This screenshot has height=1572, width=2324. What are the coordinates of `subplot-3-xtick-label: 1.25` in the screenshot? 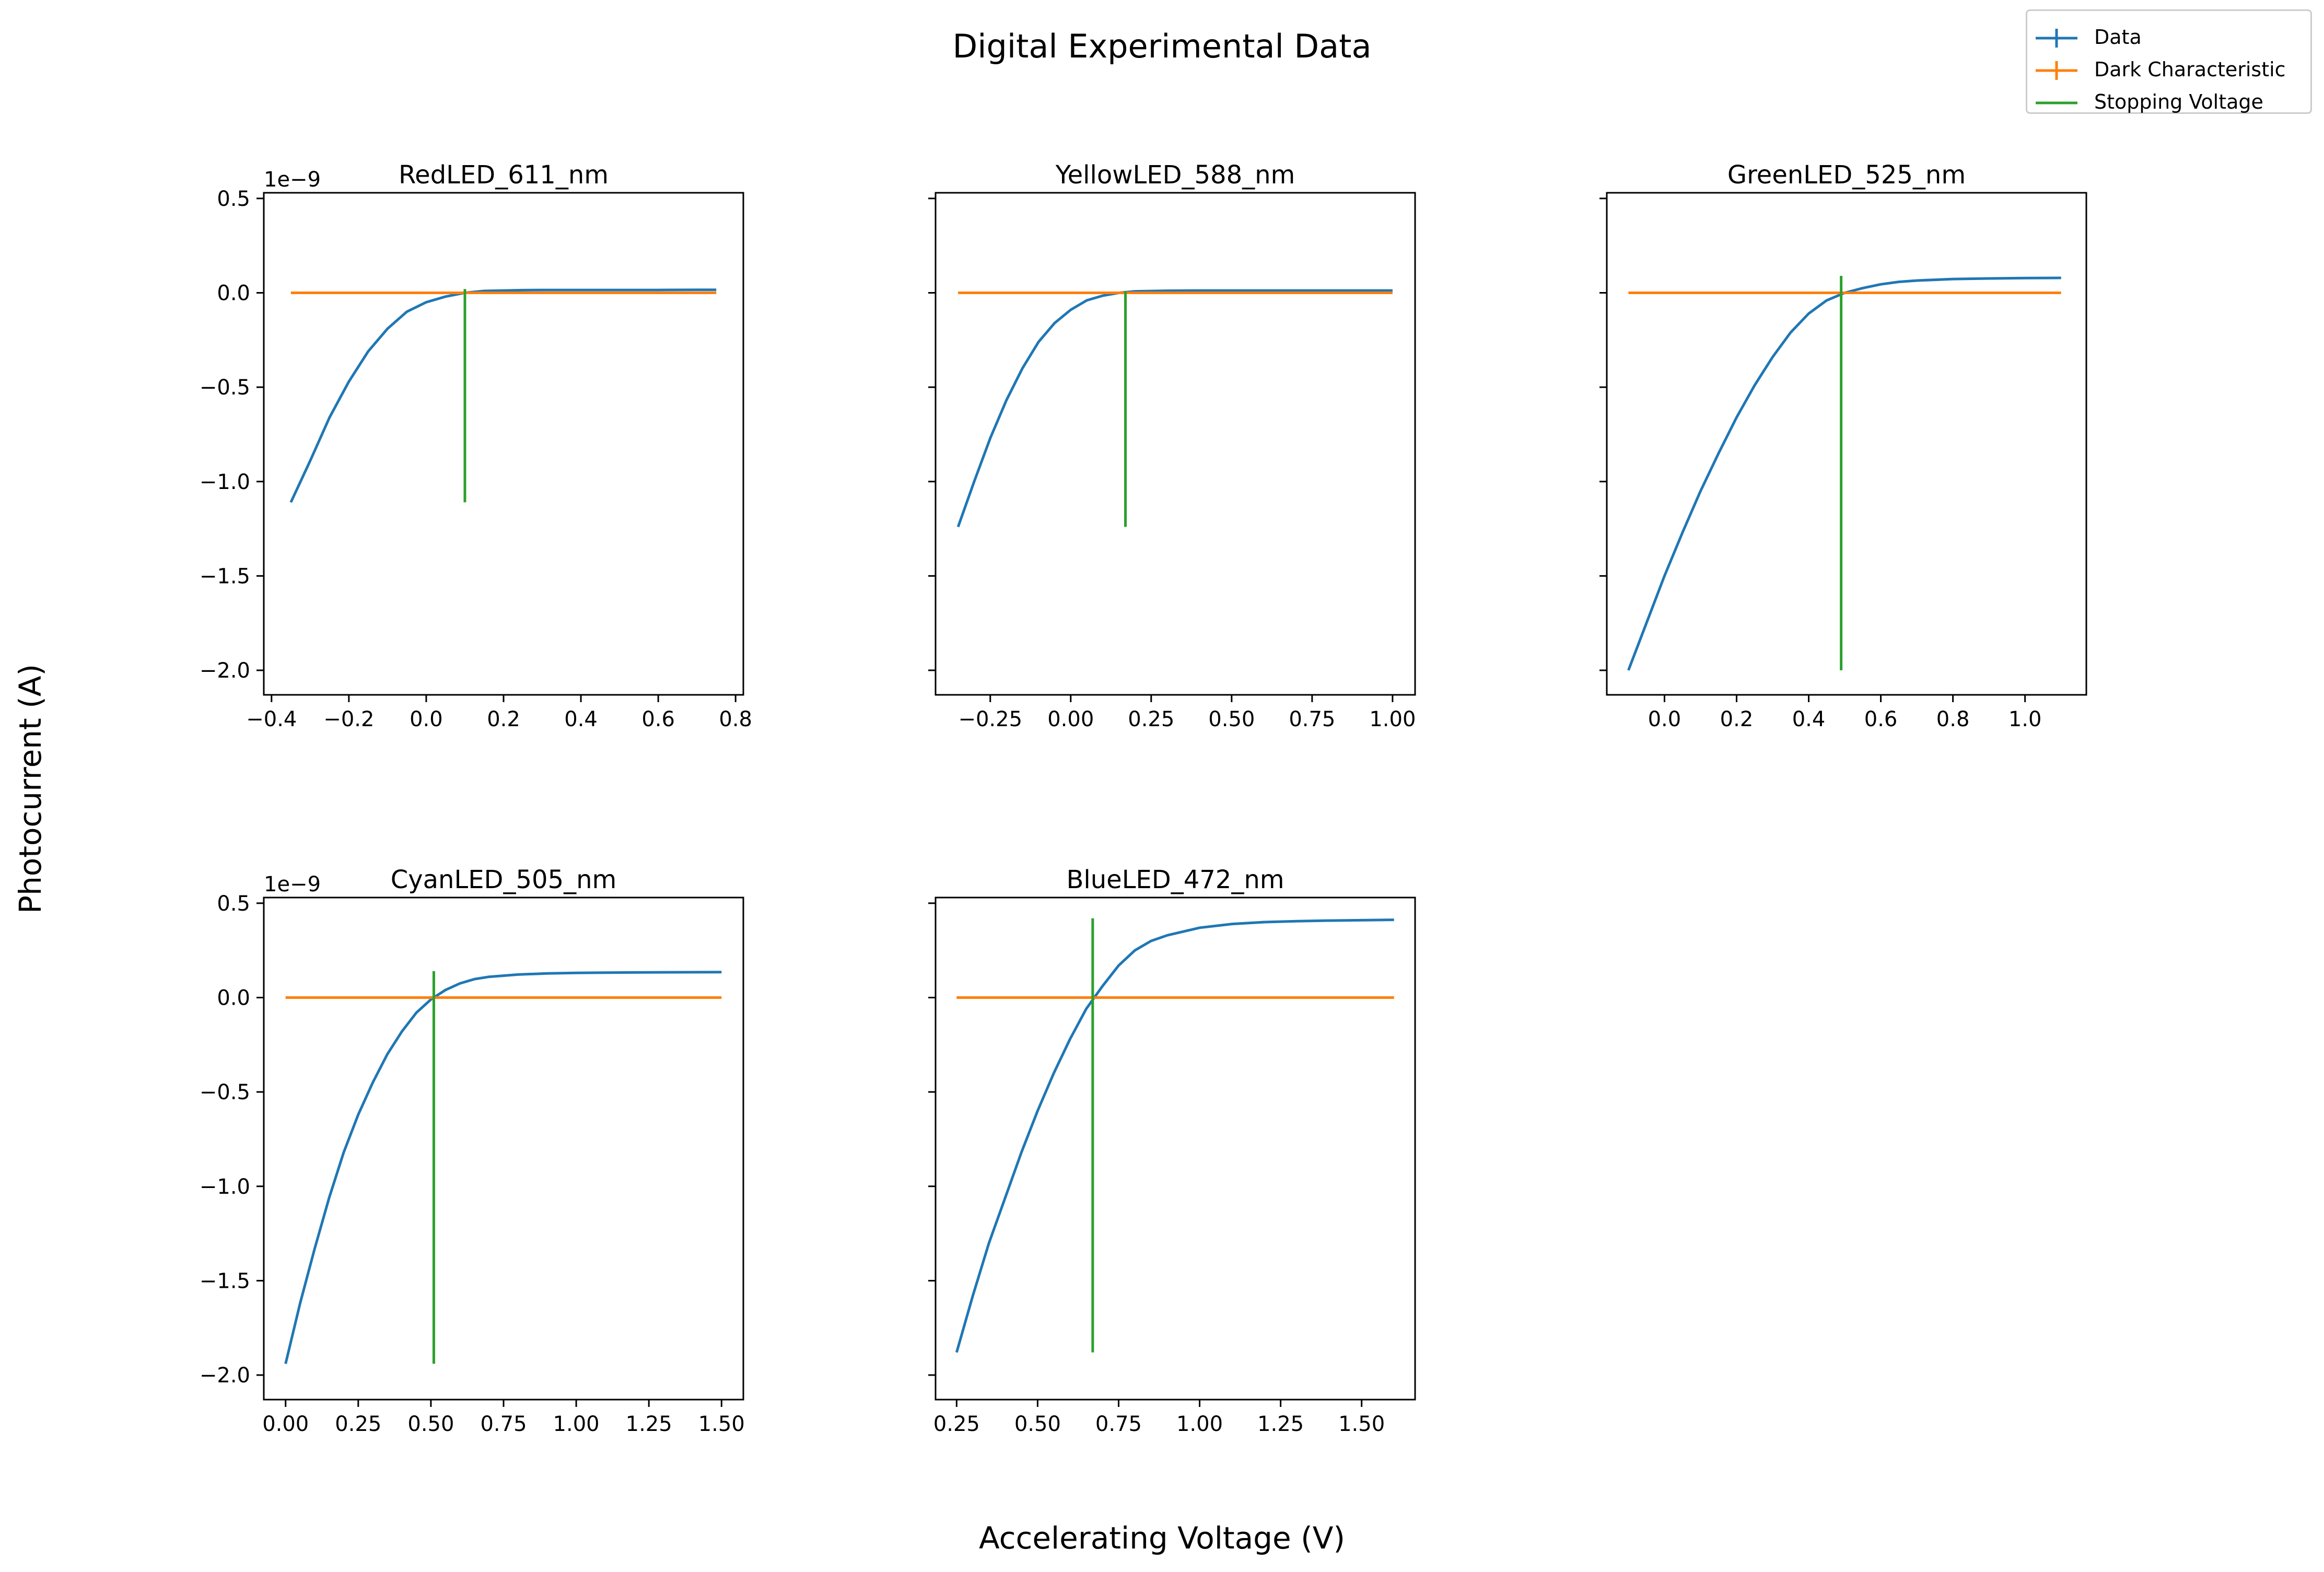 It's located at (649, 1424).